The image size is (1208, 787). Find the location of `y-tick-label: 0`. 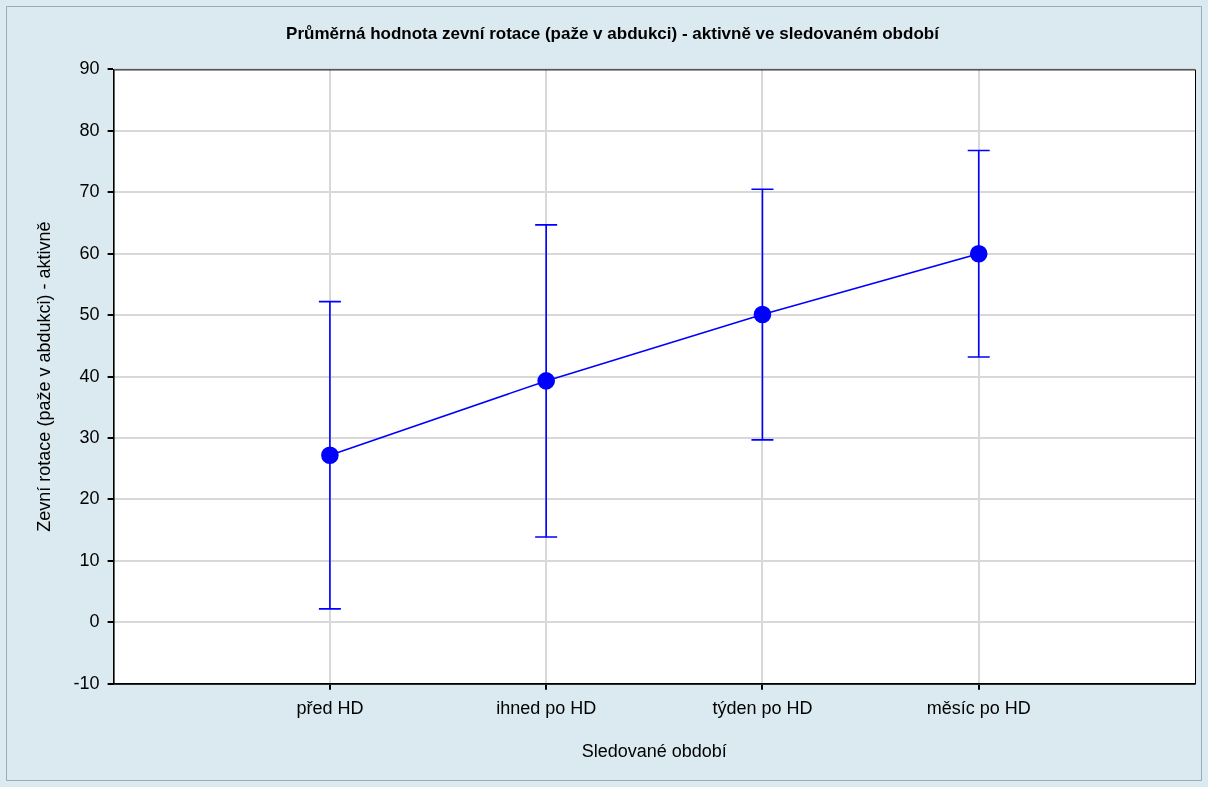

y-tick-label: 0 is located at coordinates (94, 621).